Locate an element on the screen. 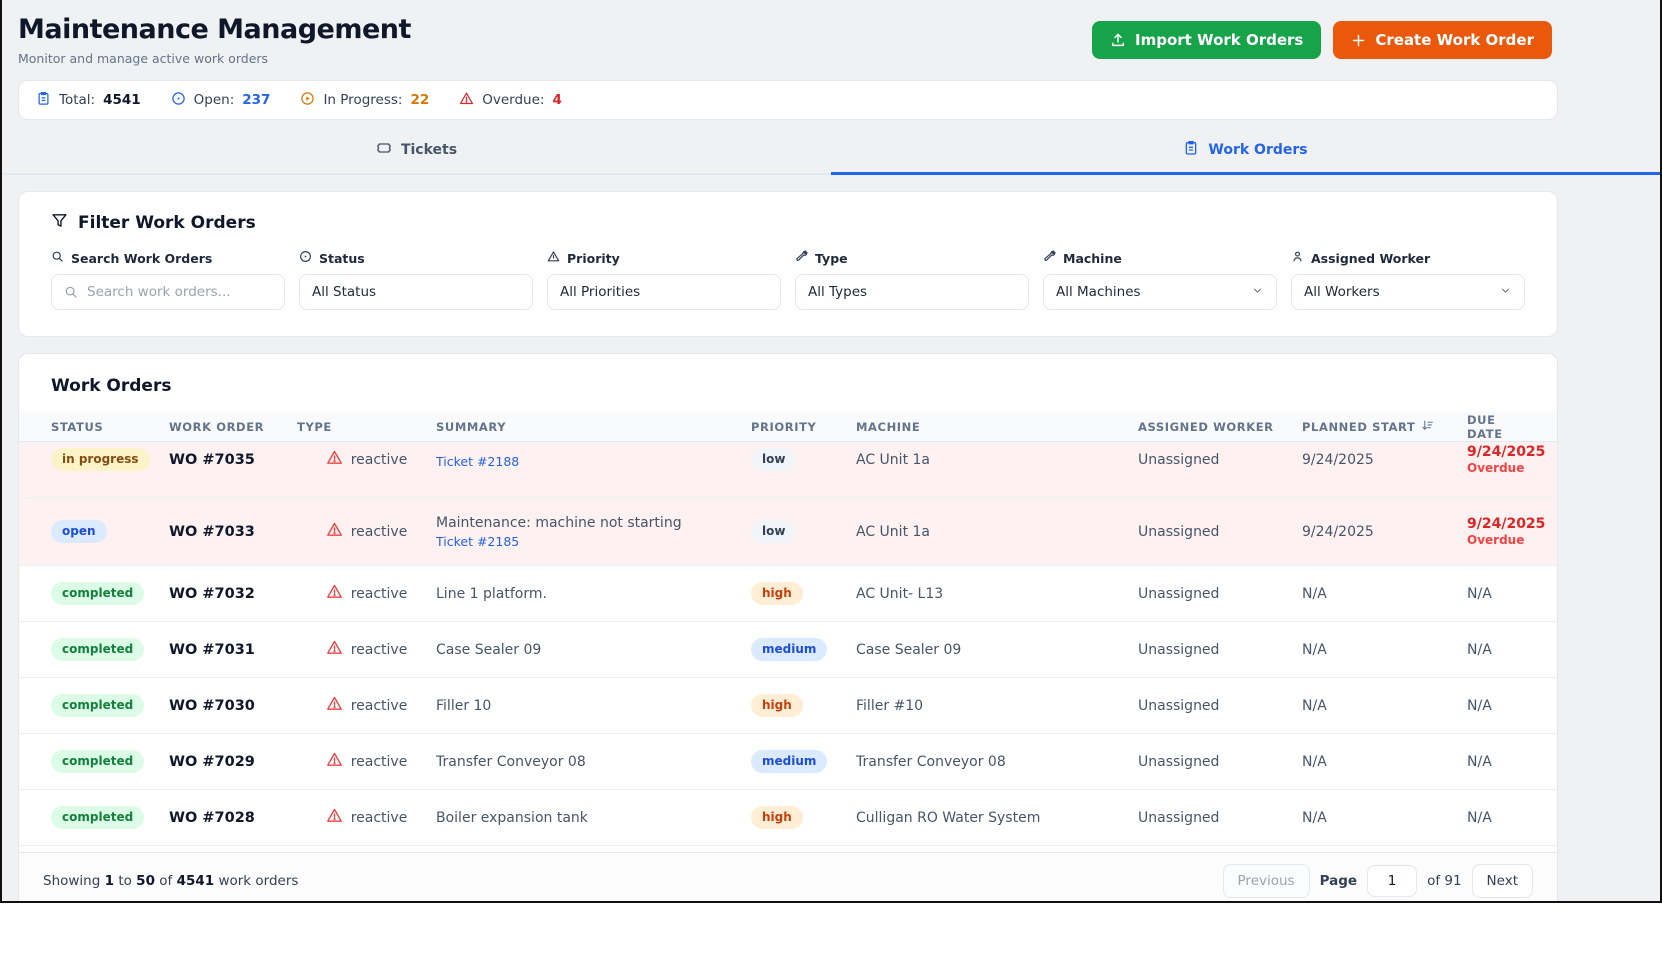  overdue-label: Overdue is located at coordinates (1496, 540).